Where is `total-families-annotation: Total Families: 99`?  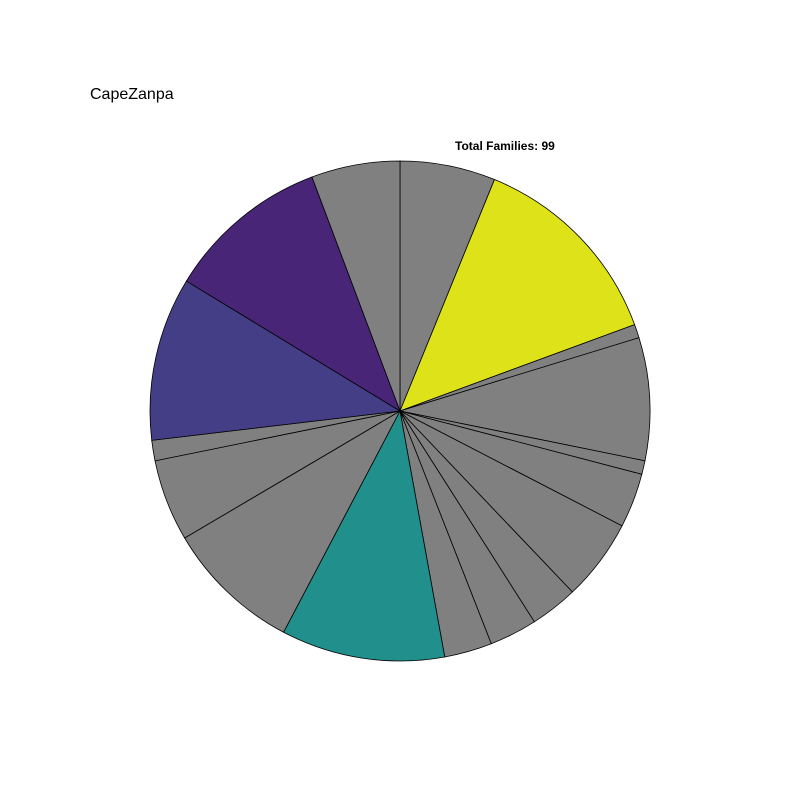
total-families-annotation: Total Families: 99 is located at coordinates (505, 146).